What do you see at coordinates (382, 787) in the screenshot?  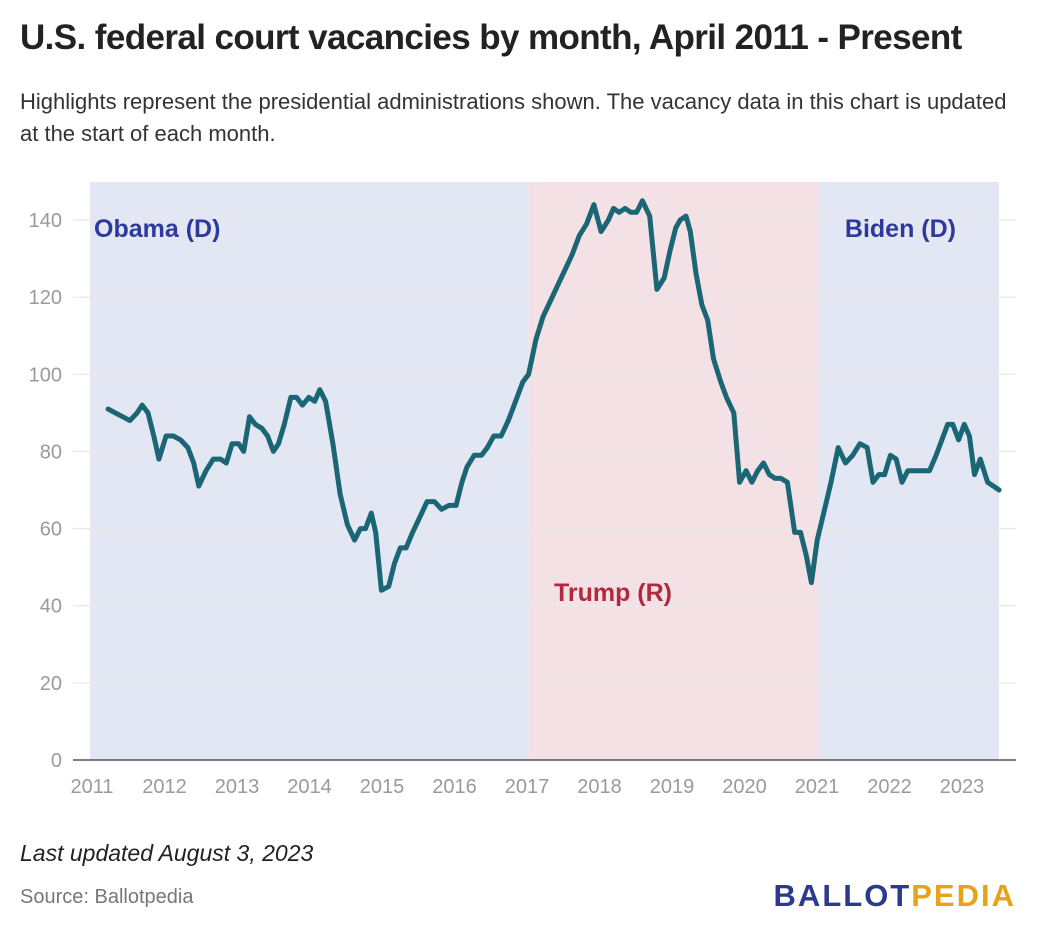 I see `x-tick-label-2015: 2015` at bounding box center [382, 787].